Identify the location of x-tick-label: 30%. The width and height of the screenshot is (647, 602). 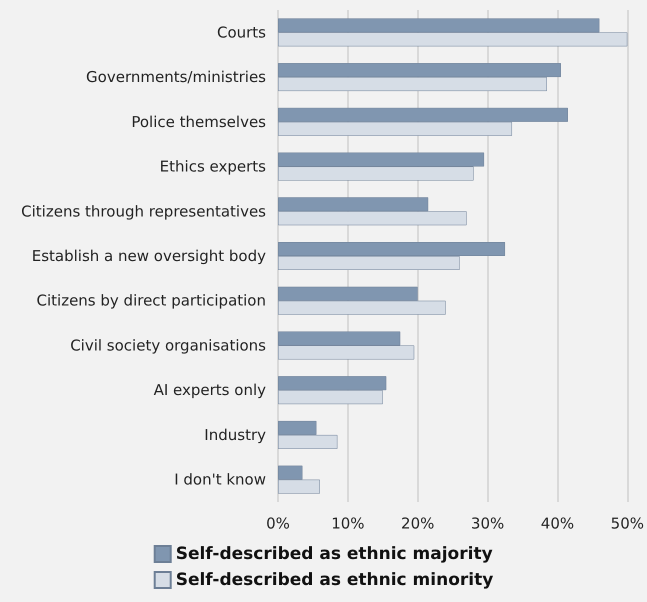
(487, 523).